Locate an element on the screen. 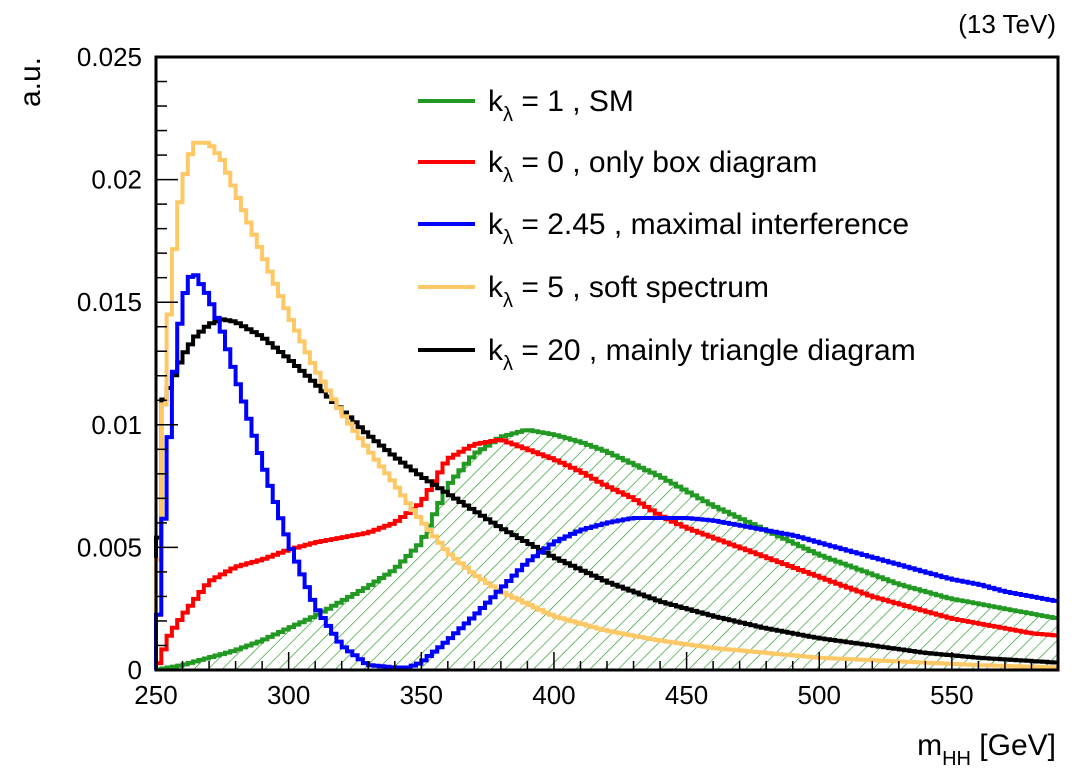 The image size is (1086, 780). x-axis-title-main: m is located at coordinates (929, 745).